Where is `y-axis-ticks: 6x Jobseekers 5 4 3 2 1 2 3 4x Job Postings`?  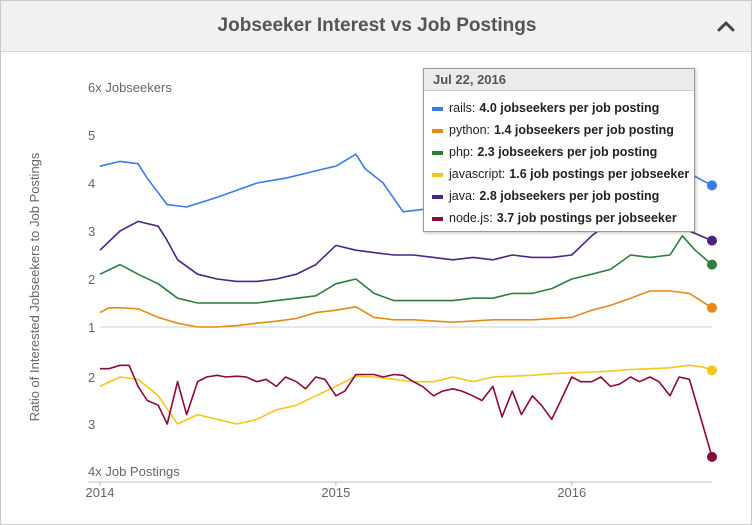 y-axis-ticks: 6x Jobseekers 5 4 3 2 1 2 3 4x Job Postings is located at coordinates (134, 279).